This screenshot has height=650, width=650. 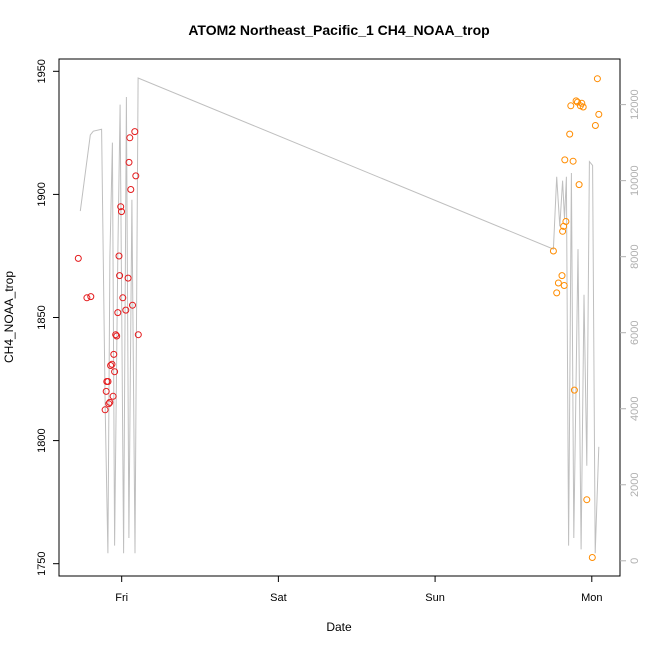 What do you see at coordinates (635, 180) in the screenshot?
I see `y2-tick-label: 10000` at bounding box center [635, 180].